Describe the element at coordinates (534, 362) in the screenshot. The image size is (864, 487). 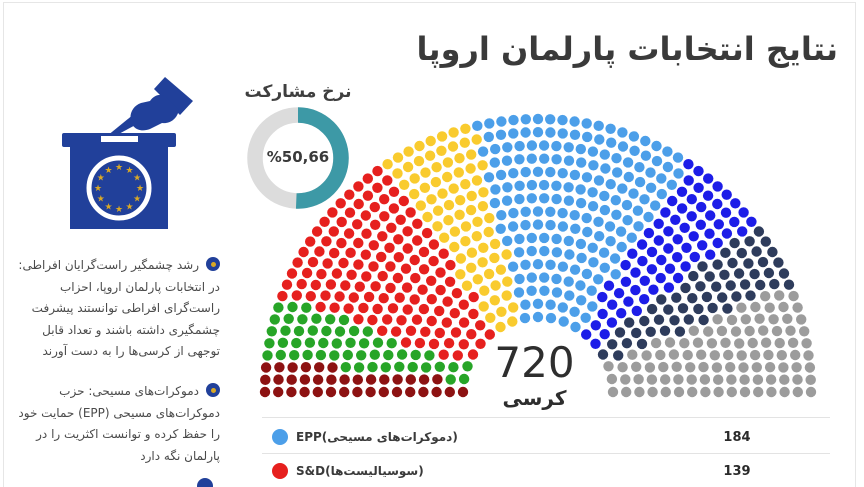
I see `total-seats-number: 720` at that location.